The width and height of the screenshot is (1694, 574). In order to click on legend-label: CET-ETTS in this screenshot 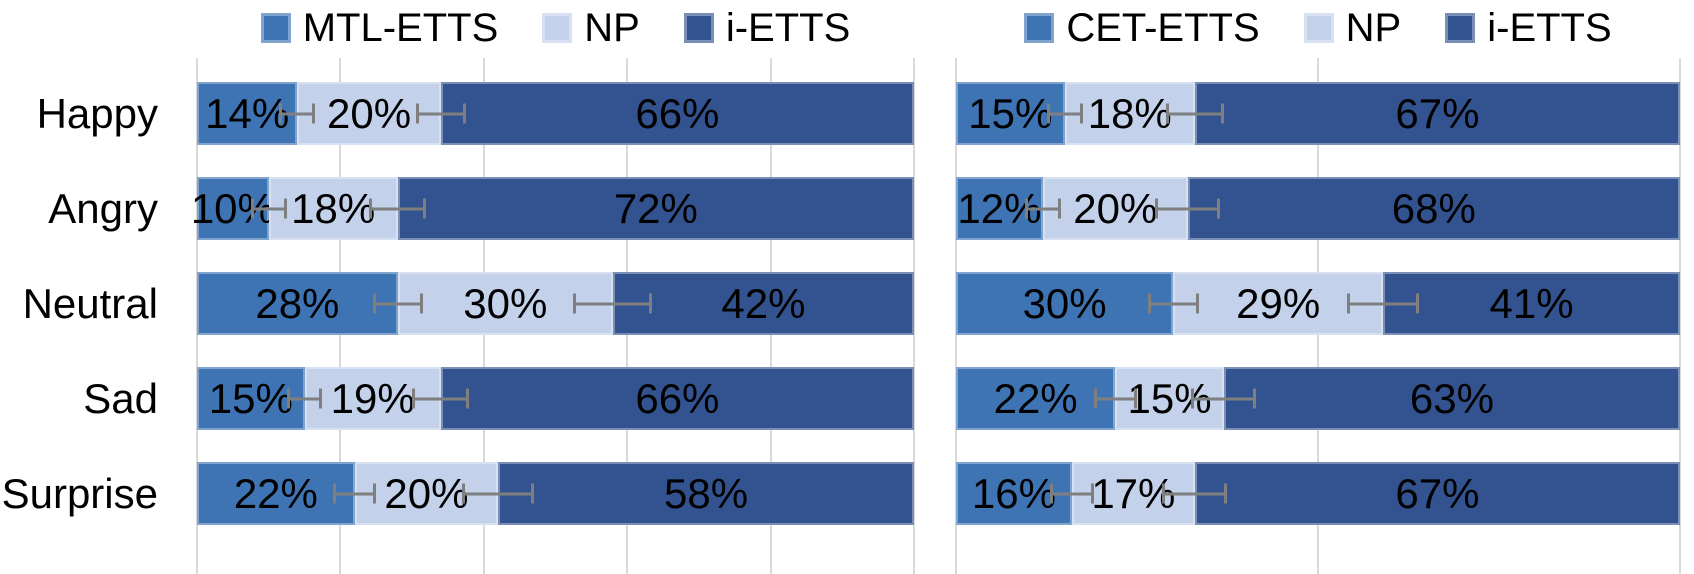, I will do `click(1163, 28)`.